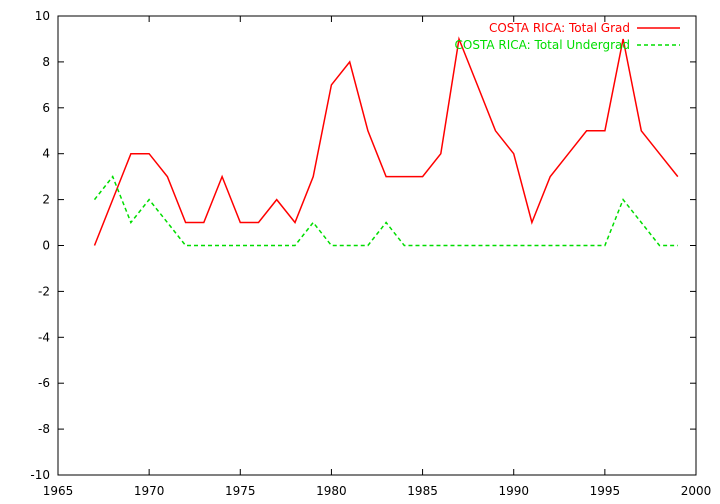 This screenshot has height=504, width=720. Describe the element at coordinates (46, 62) in the screenshot. I see `y-tick-label: 8` at that location.